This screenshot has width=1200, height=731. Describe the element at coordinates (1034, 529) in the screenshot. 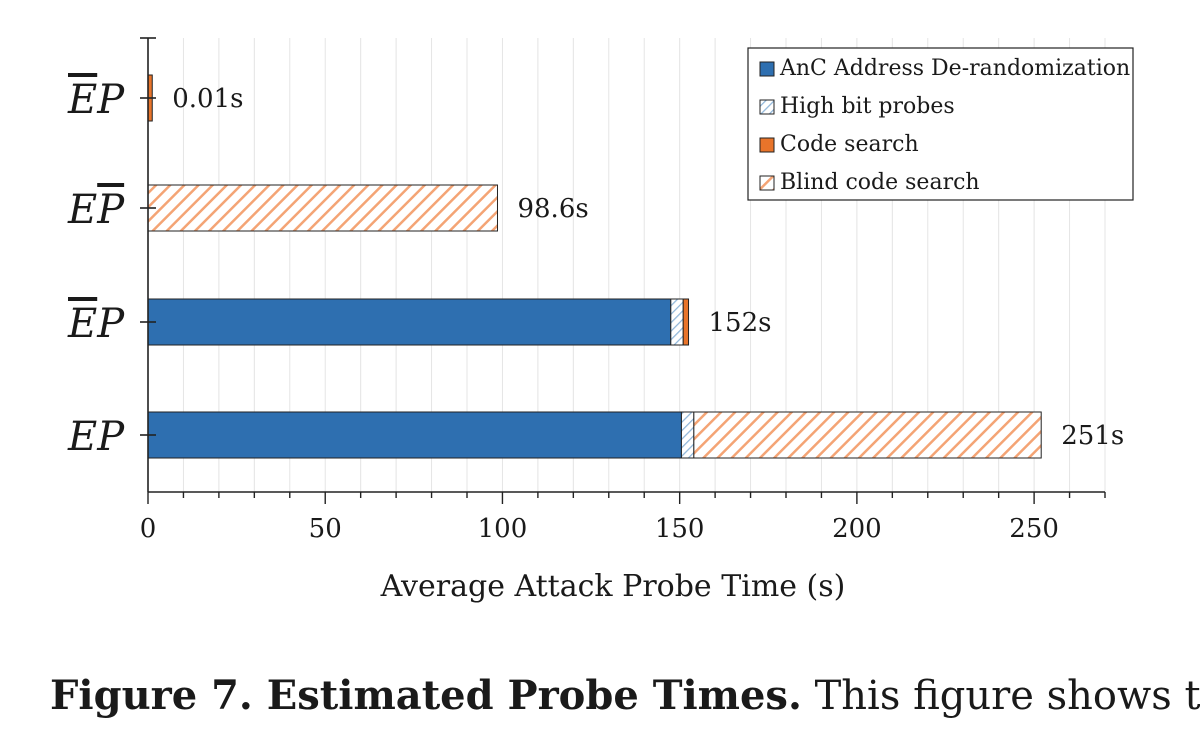

I see `x-tick-label: 250` at that location.